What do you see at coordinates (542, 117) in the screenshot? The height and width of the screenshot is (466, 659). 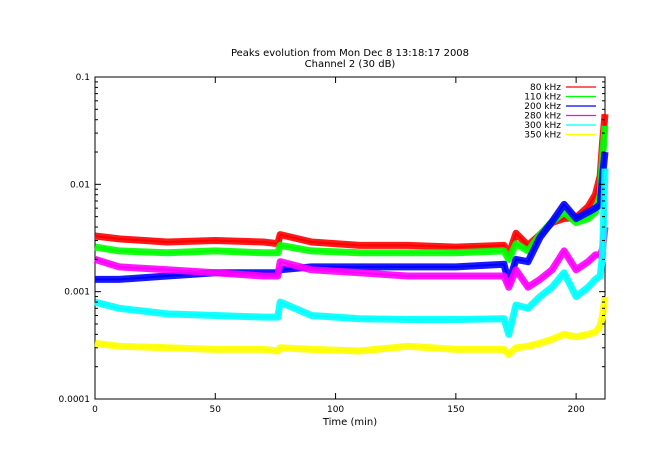 I see `legend-label-280-khz: 280 kHz` at bounding box center [542, 117].